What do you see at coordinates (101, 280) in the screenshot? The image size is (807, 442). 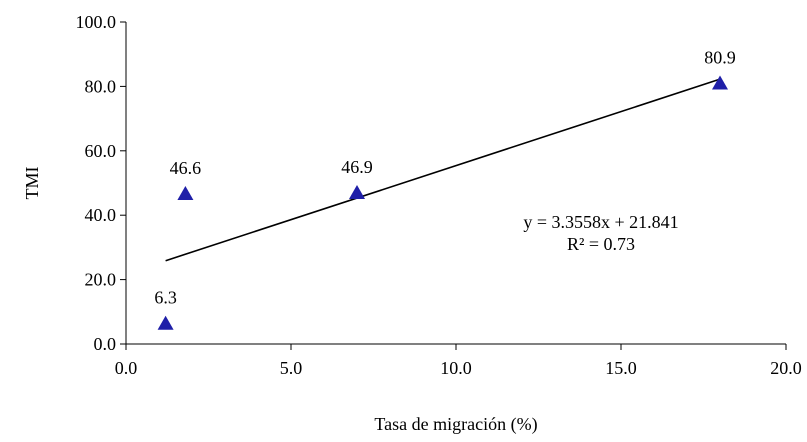 I see `y-tick-label: 20.0` at bounding box center [101, 280].